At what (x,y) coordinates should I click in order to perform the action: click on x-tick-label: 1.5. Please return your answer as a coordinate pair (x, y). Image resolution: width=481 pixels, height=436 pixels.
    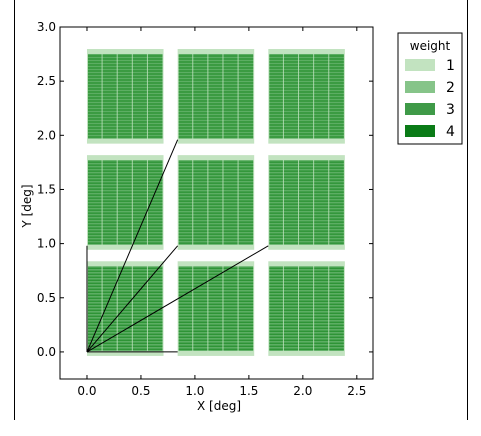
    Looking at the image, I should click on (248, 391).